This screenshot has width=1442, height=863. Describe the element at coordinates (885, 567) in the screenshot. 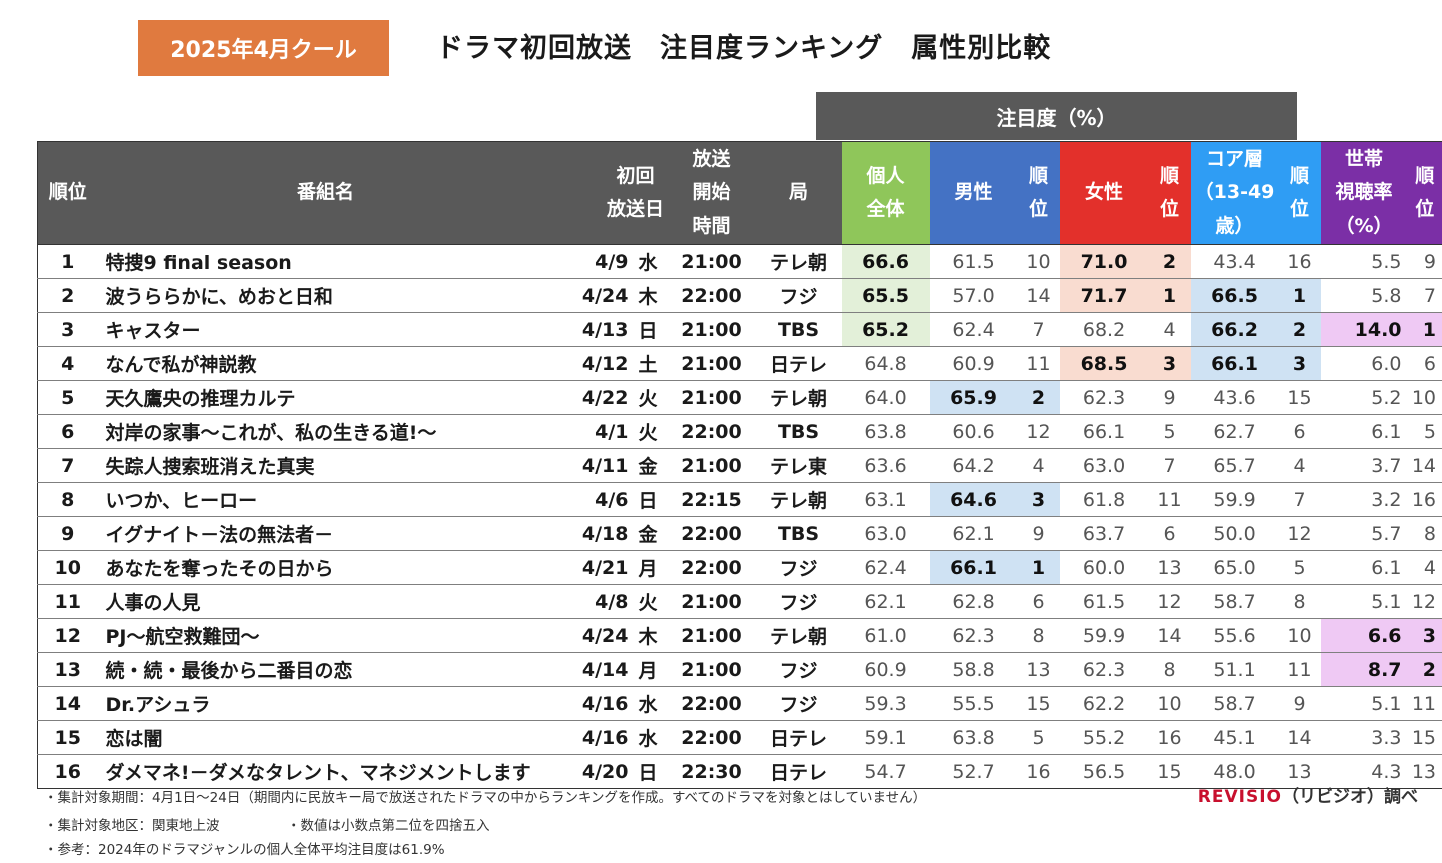

I see `personal-score-cell: 62.4` at that location.